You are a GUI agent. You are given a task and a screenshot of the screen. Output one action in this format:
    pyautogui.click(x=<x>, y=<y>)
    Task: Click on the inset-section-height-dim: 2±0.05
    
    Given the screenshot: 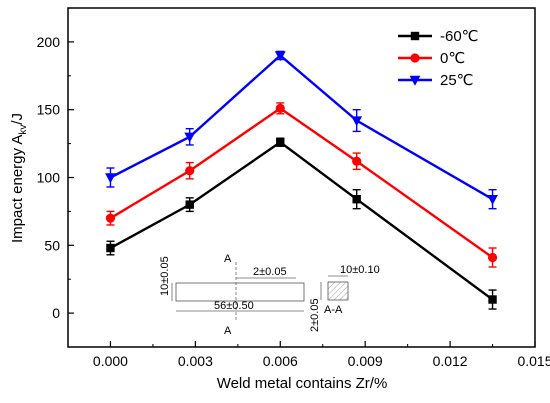 What is the action you would take?
    pyautogui.click(x=315, y=315)
    